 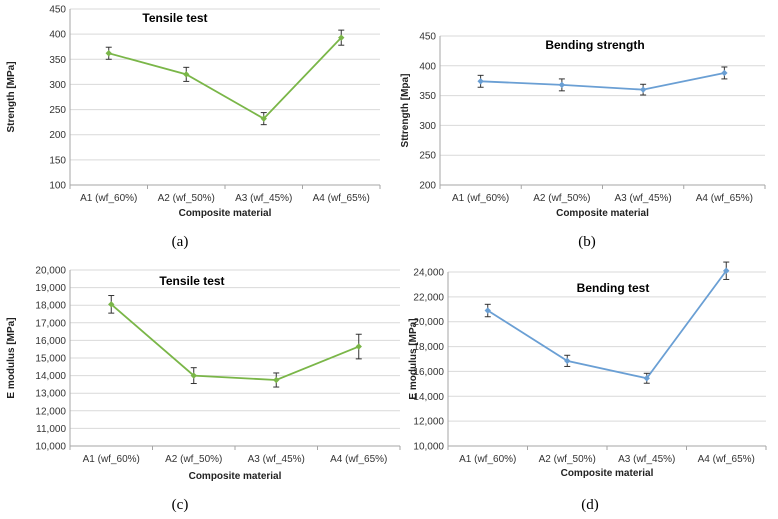 What do you see at coordinates (180, 505) in the screenshot?
I see `panel-caption: (c)` at bounding box center [180, 505].